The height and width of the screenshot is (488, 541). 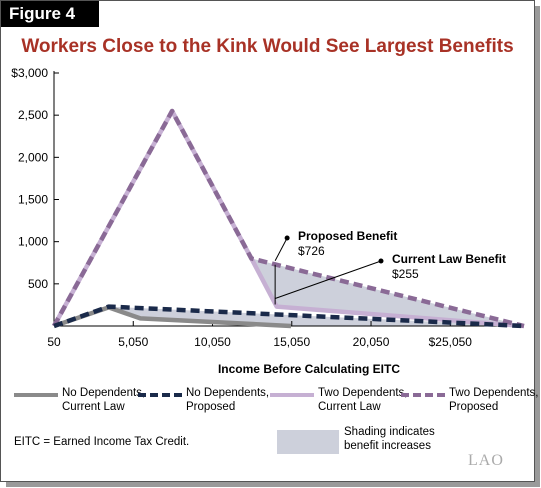 I want to click on y-tick-label: $3,000, so click(x=29, y=73).